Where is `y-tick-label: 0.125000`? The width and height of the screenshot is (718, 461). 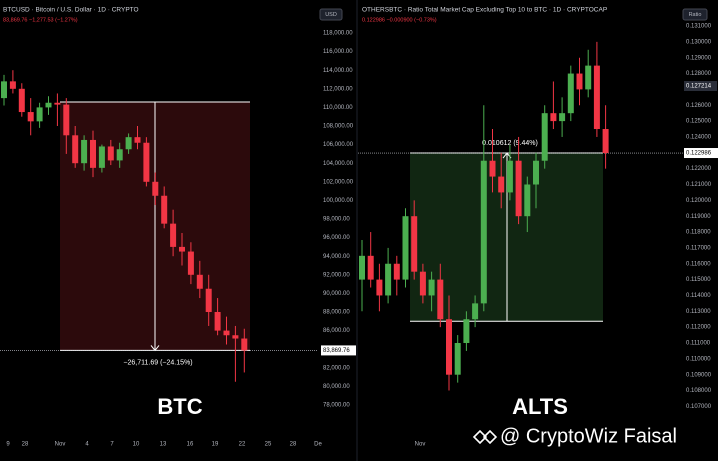
y-tick-label: 0.125000 is located at coordinates (699, 122).